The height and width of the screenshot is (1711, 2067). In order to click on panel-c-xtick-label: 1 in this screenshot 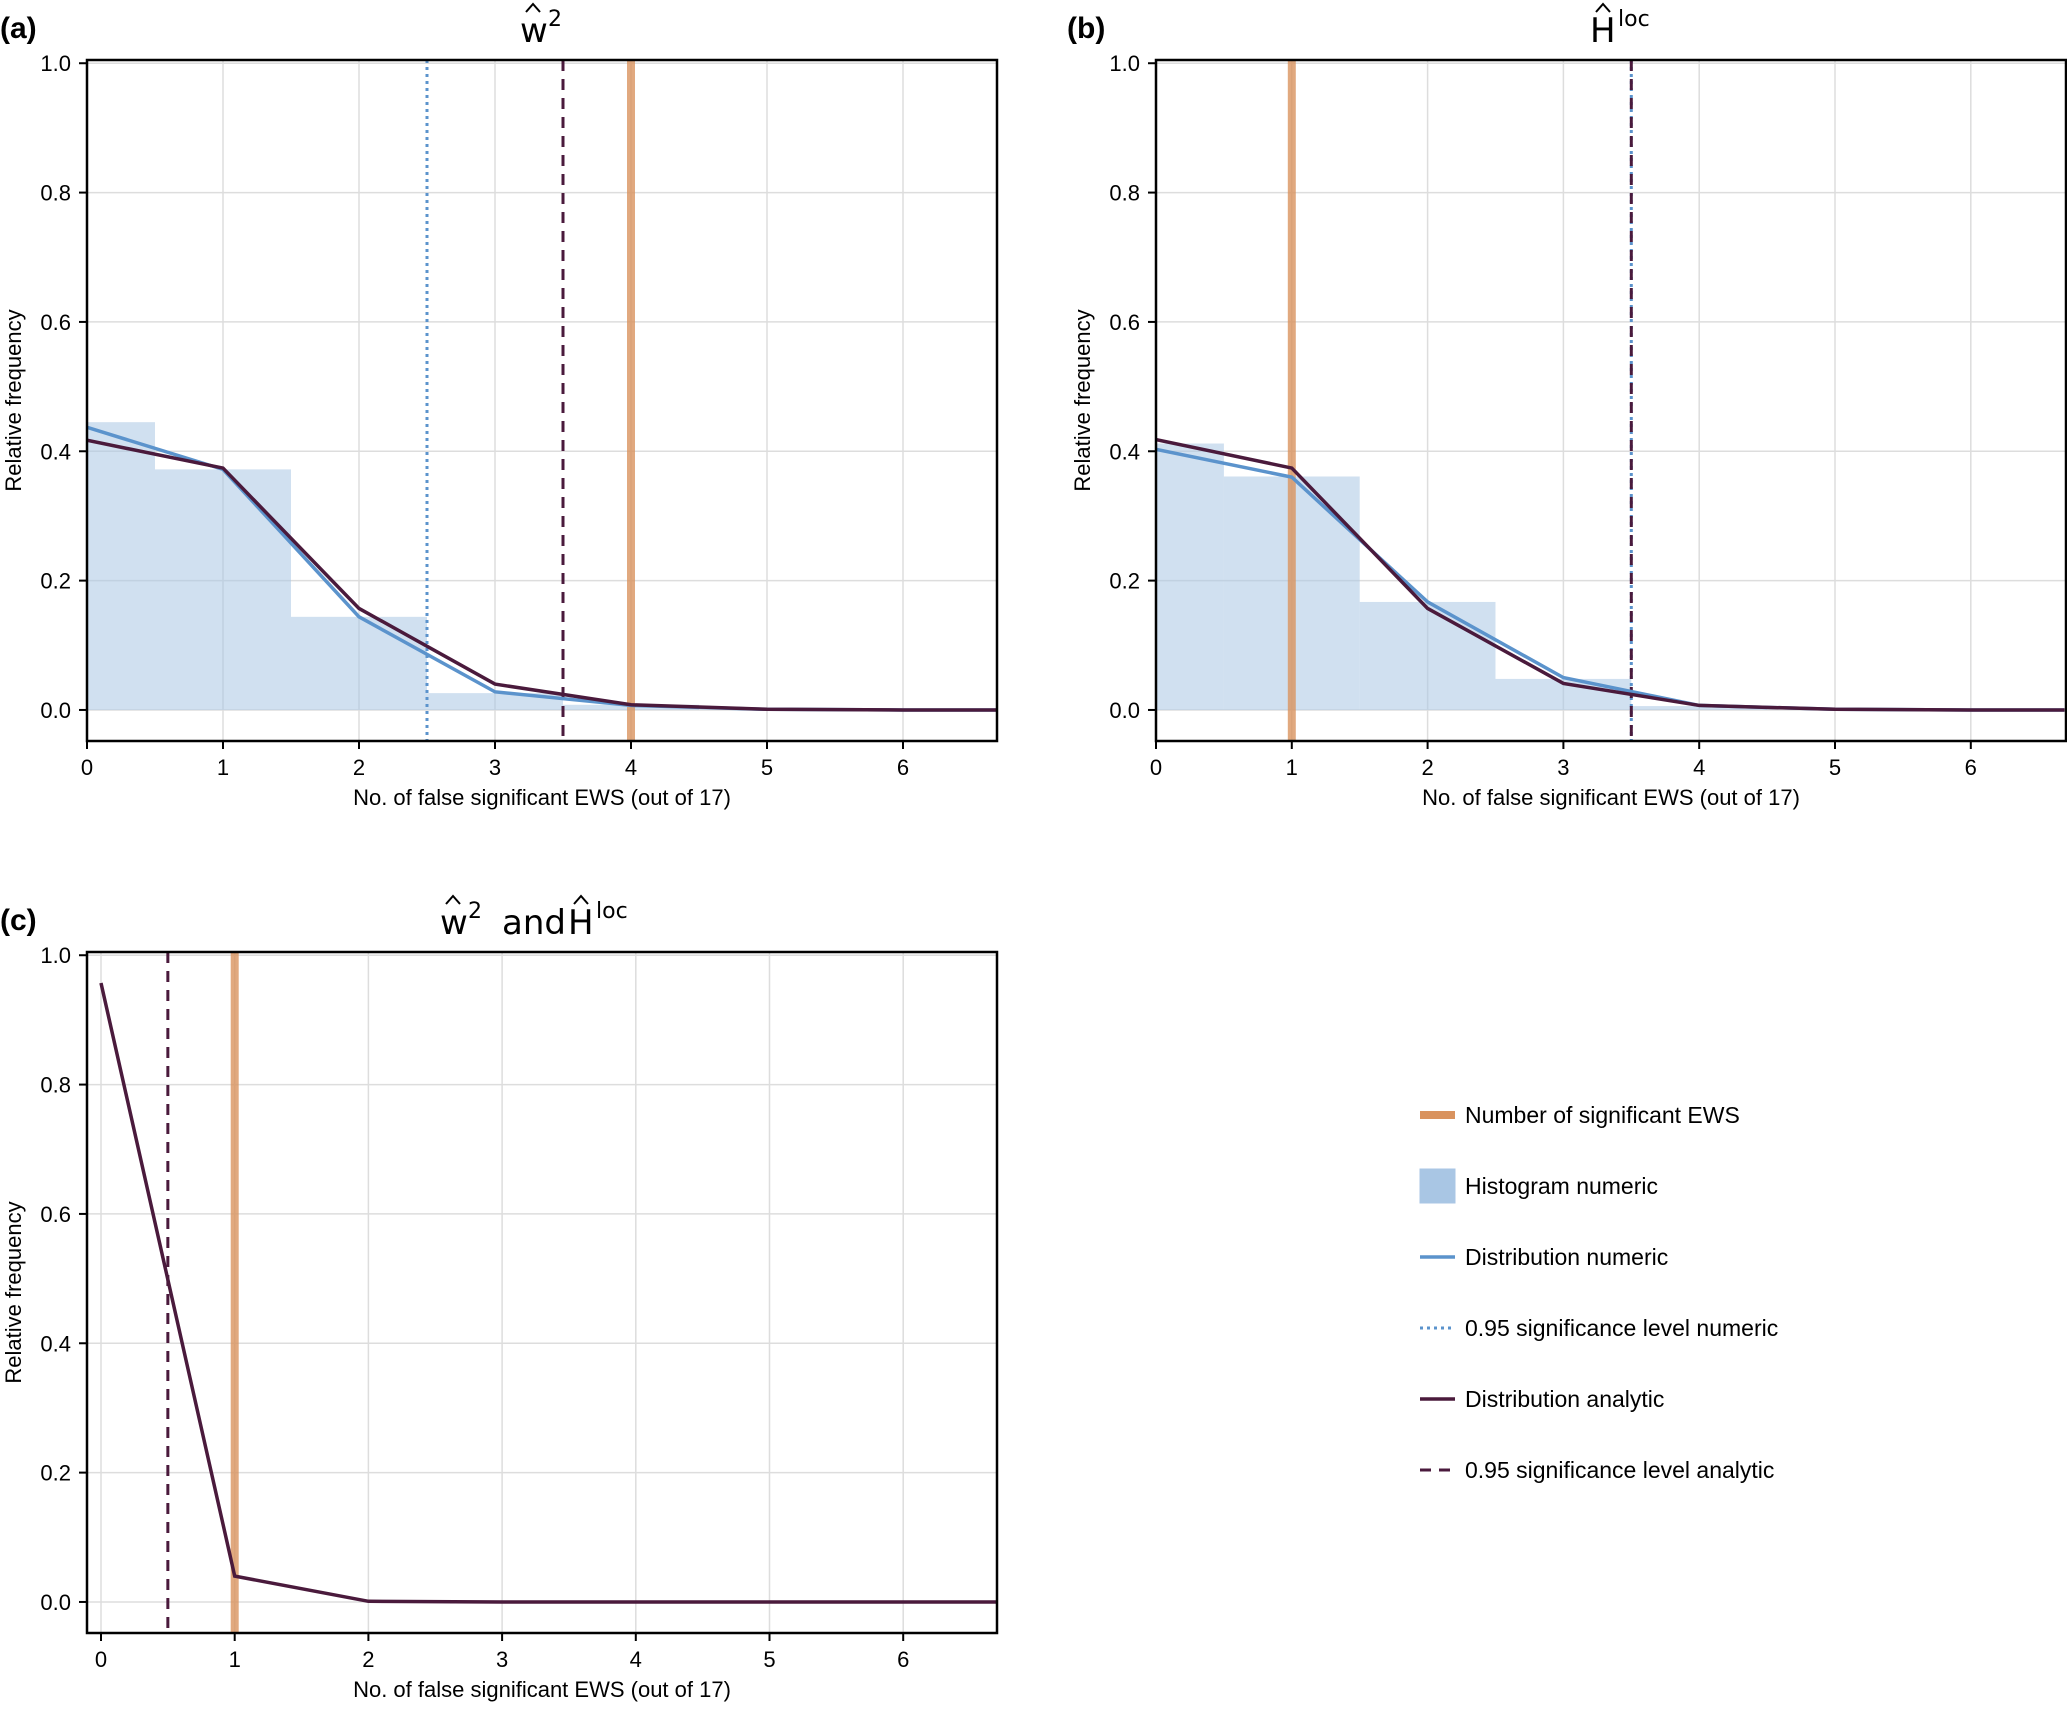, I will do `click(235, 1659)`.